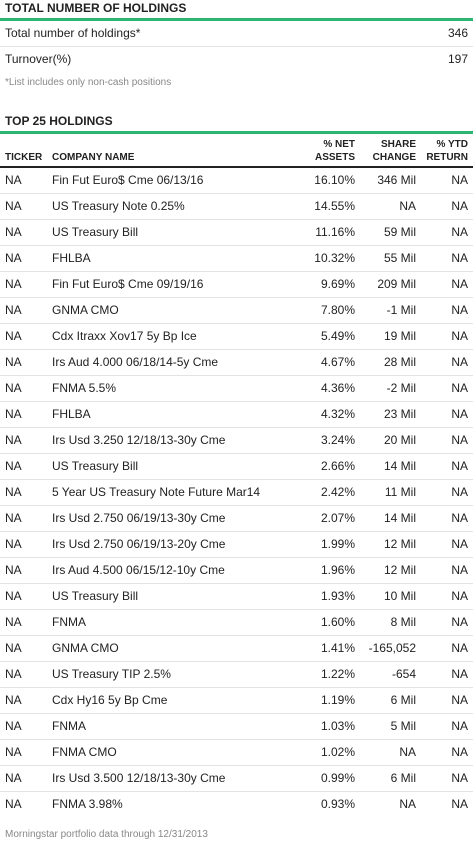  Describe the element at coordinates (390, 544) in the screenshot. I see `share-change-cell: 12 Mil` at that location.